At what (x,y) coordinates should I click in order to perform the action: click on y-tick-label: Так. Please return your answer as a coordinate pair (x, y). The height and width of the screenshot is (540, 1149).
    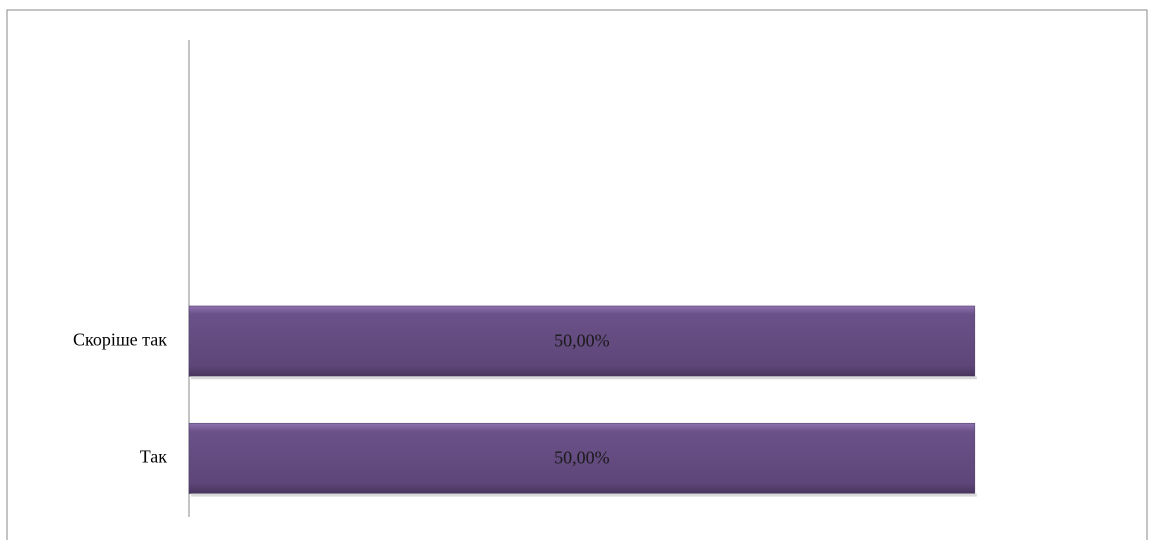
    Looking at the image, I should click on (154, 457).